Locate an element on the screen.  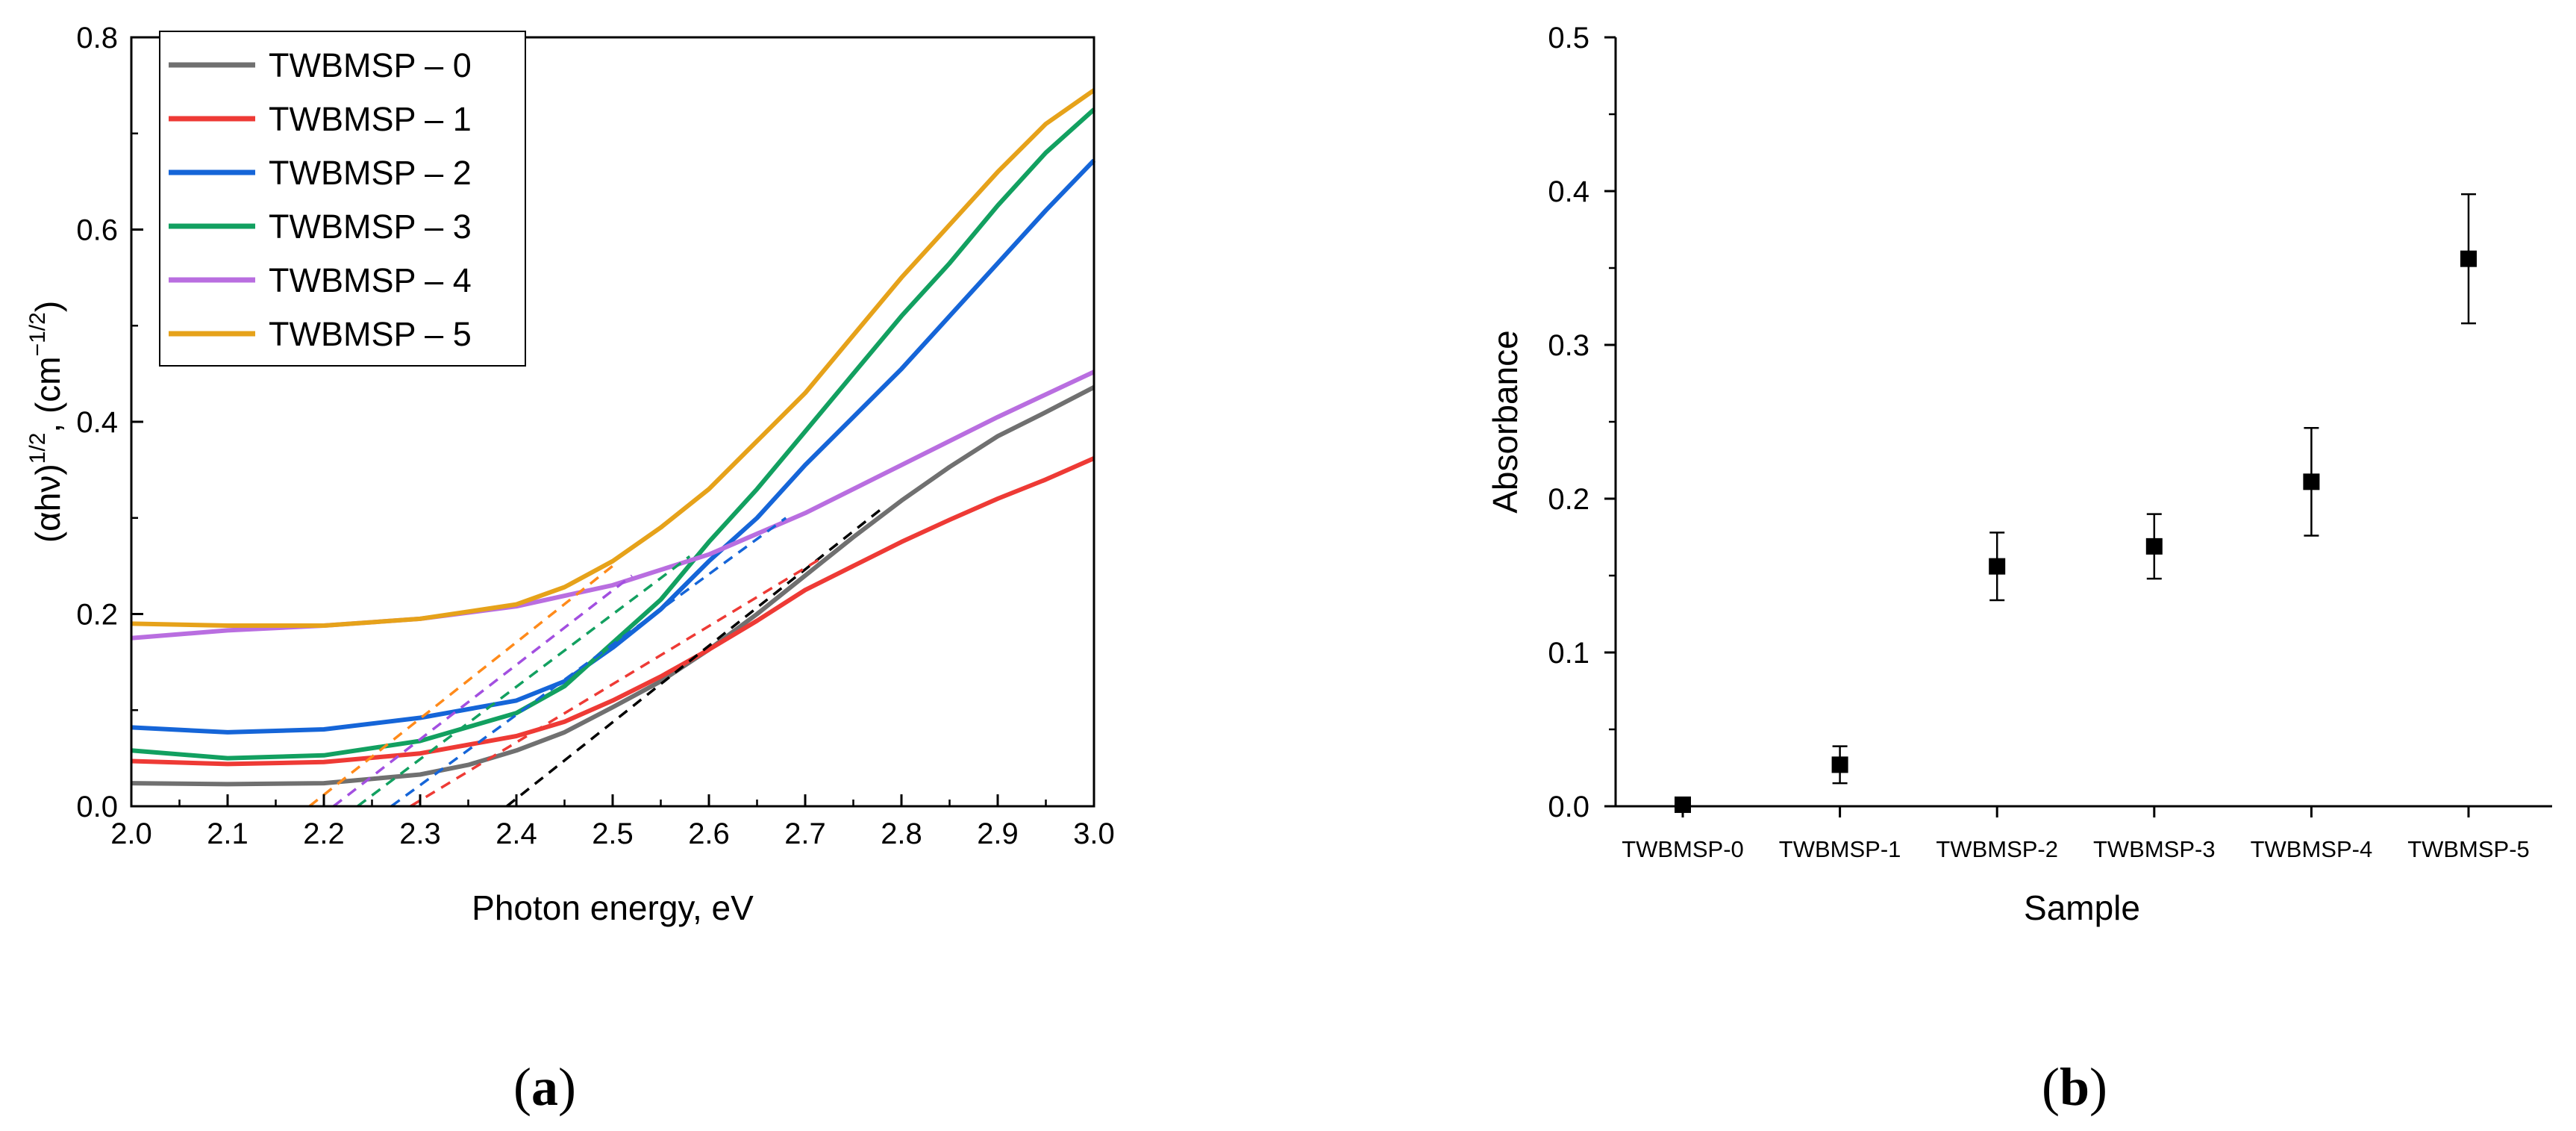
panel-a-y-ticks: 0.0 0.2 0.4 0.6 0.8 is located at coordinates (109, 422).